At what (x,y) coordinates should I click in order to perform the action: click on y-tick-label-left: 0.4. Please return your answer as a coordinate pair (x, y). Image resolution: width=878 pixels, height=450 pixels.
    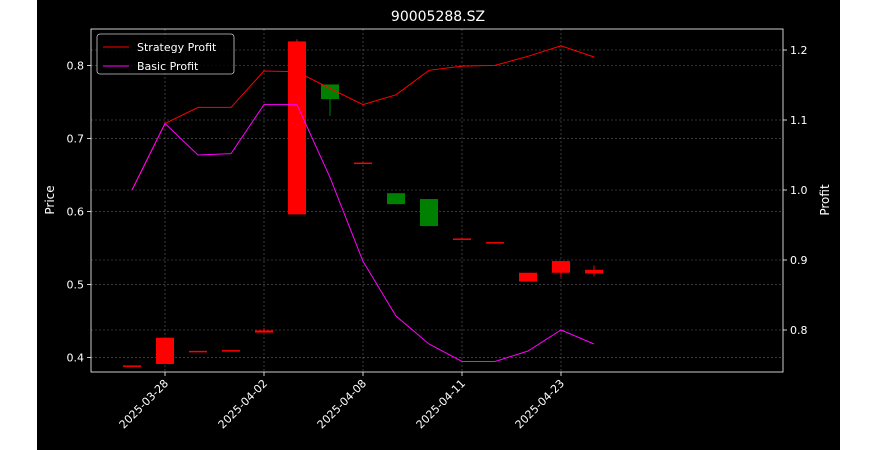
    Looking at the image, I should click on (76, 357).